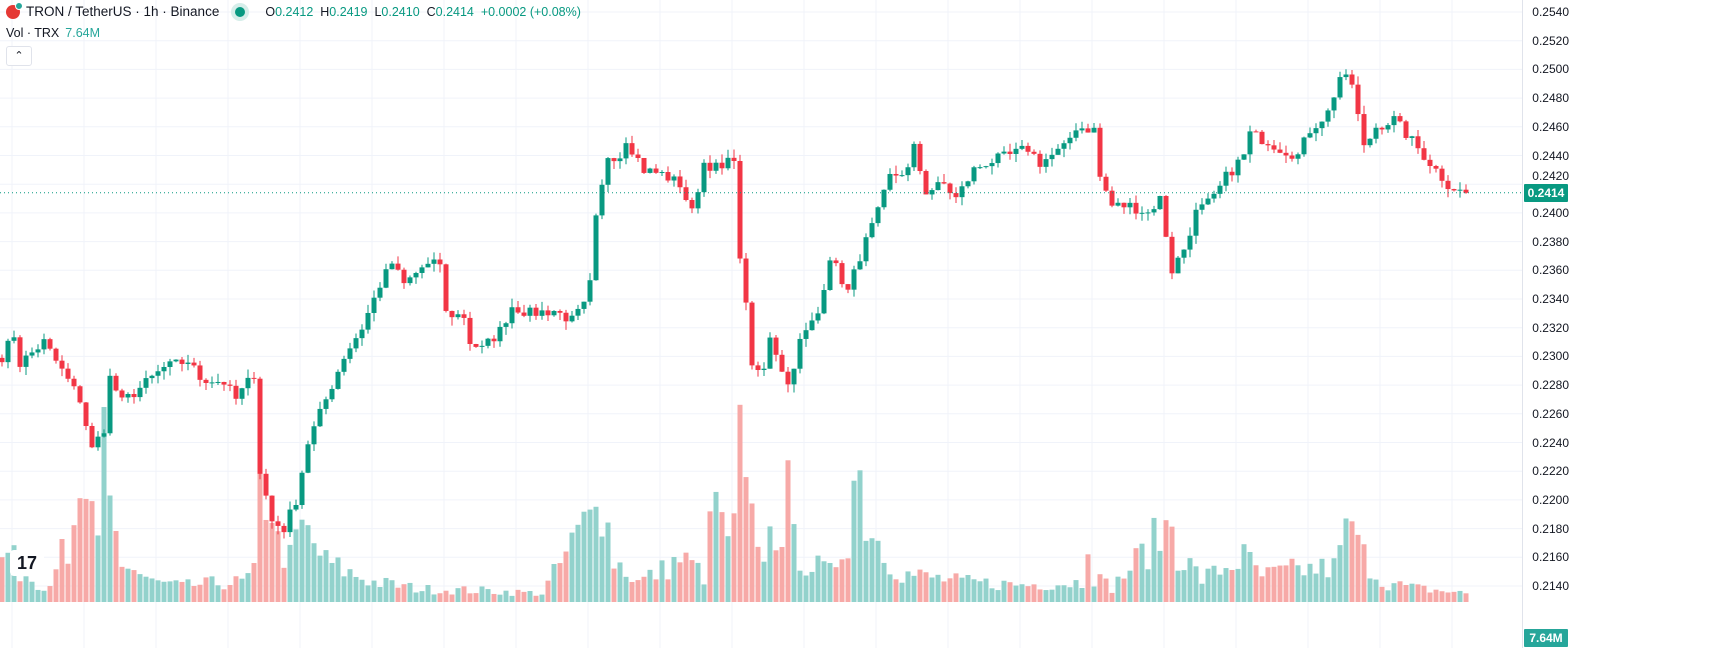 This screenshot has width=1723, height=648. Describe the element at coordinates (123, 11) in the screenshot. I see `symbol-title: TRON / TetherUS · 1h · Binance` at that location.